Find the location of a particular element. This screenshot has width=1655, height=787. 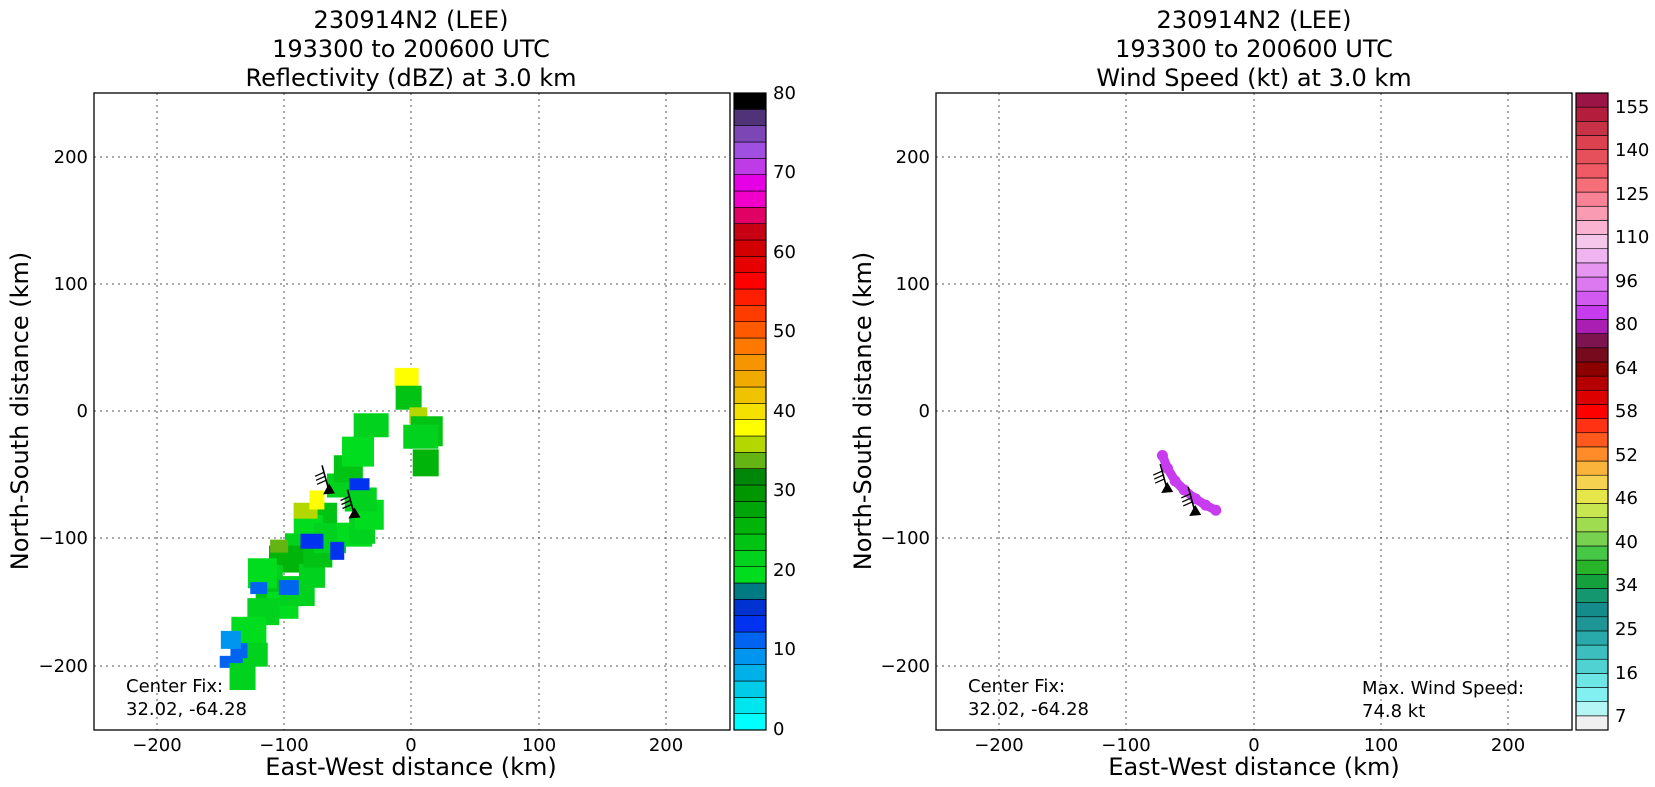

colorbar-tick-label: 30 is located at coordinates (784, 490).